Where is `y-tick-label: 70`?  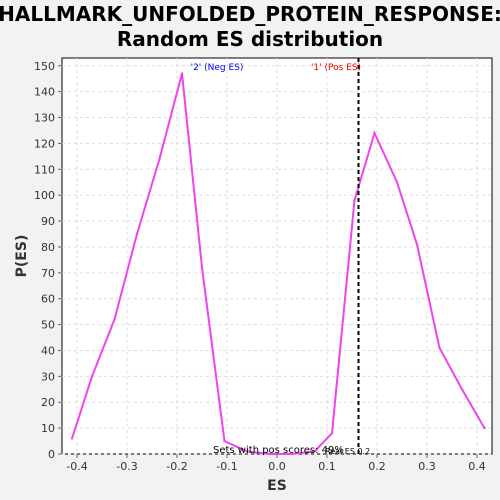 y-tick-label: 70 is located at coordinates (48, 273).